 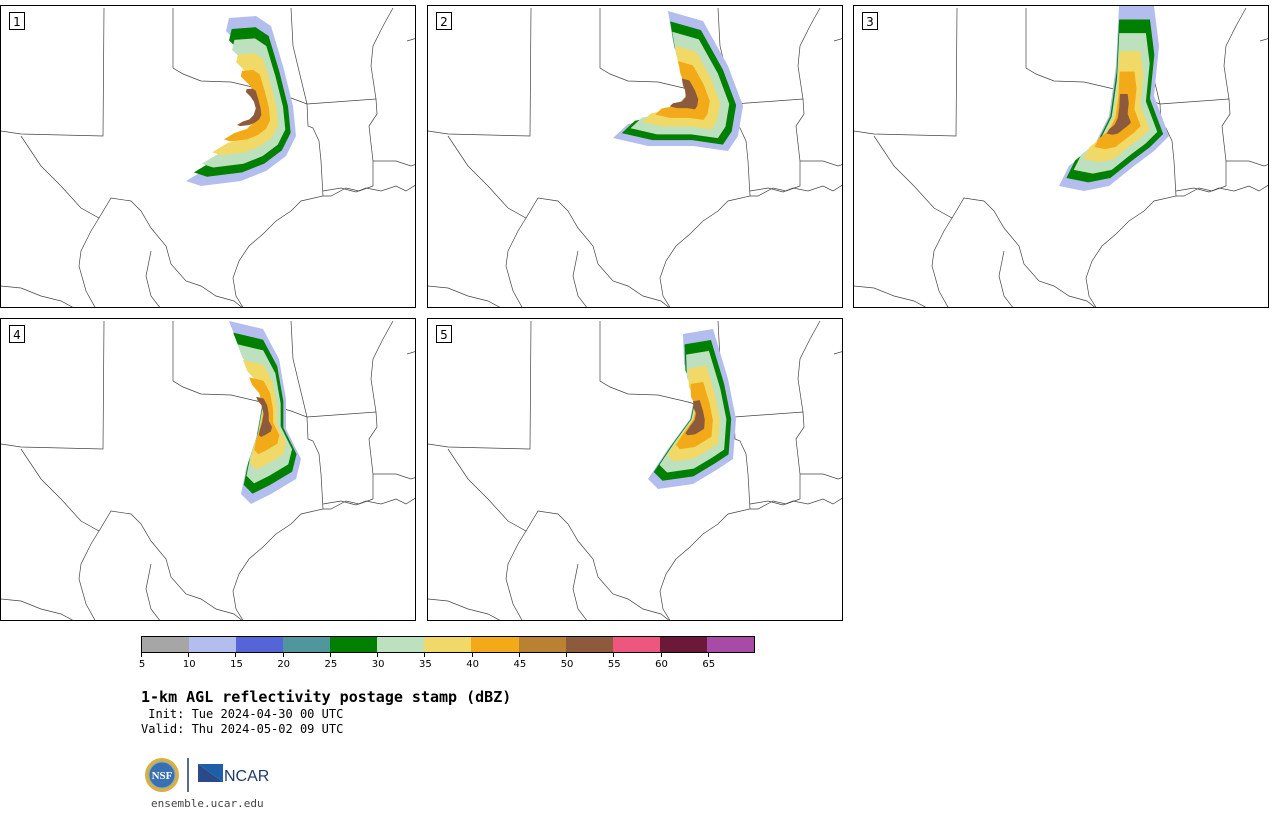 I want to click on postage-stamp-panel-1: 1, so click(x=208, y=156).